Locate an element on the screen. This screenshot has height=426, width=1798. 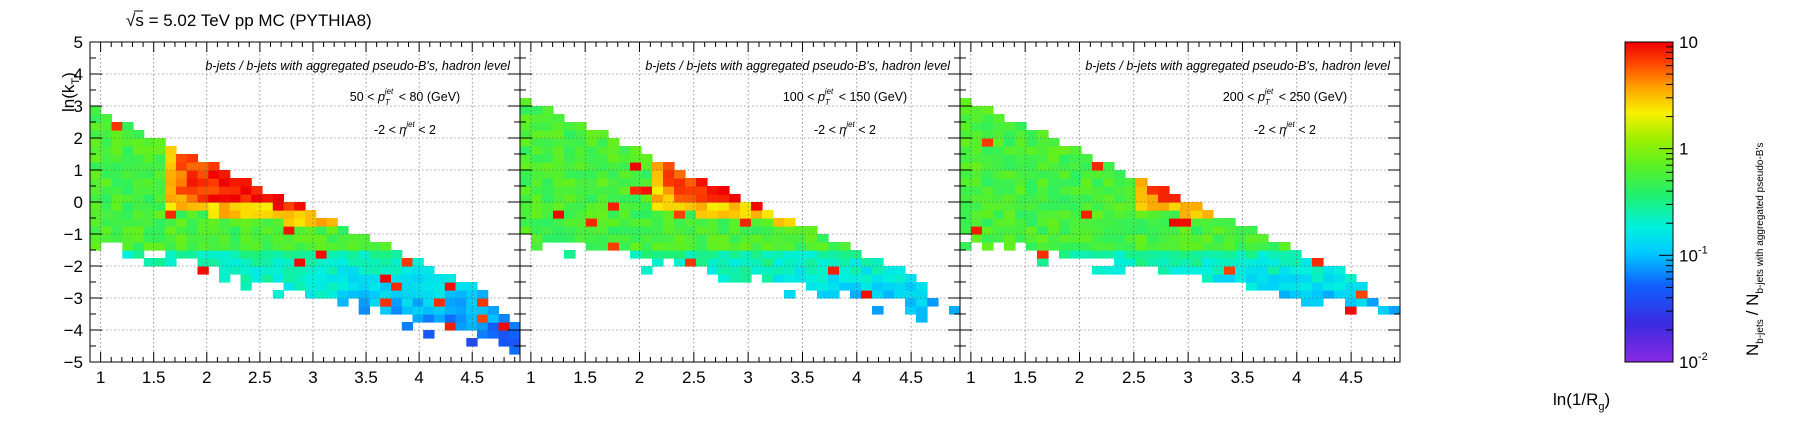
x-tick-label: 1 is located at coordinates (530, 377).